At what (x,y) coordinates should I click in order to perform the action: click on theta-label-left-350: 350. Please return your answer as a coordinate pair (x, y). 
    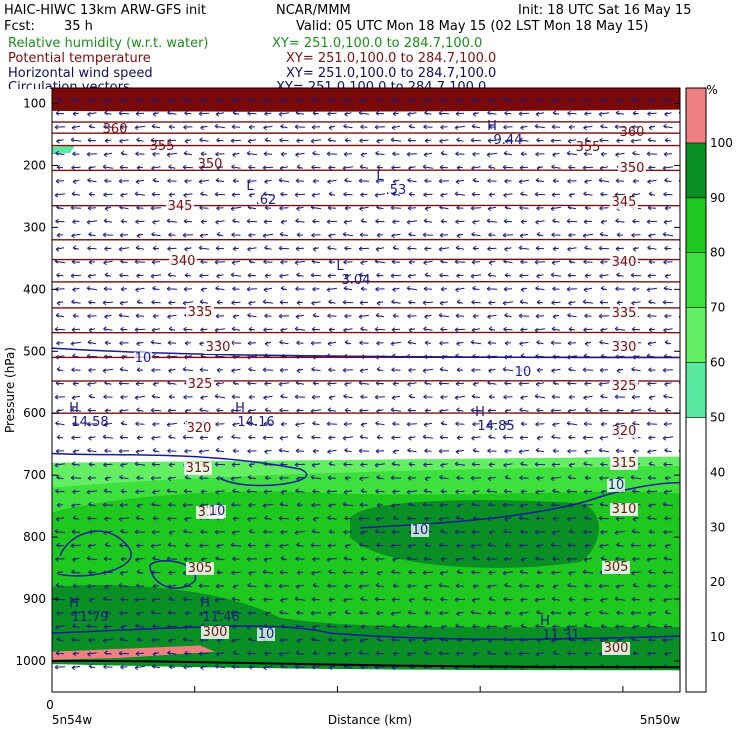
    Looking at the image, I should click on (210, 164).